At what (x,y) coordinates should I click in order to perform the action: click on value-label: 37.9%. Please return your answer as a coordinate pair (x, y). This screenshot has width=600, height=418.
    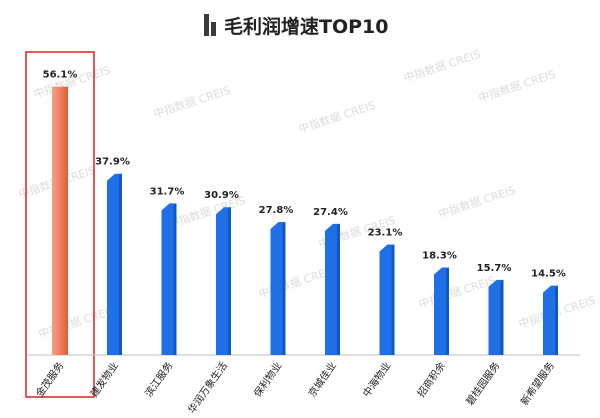
    Looking at the image, I should click on (112, 162).